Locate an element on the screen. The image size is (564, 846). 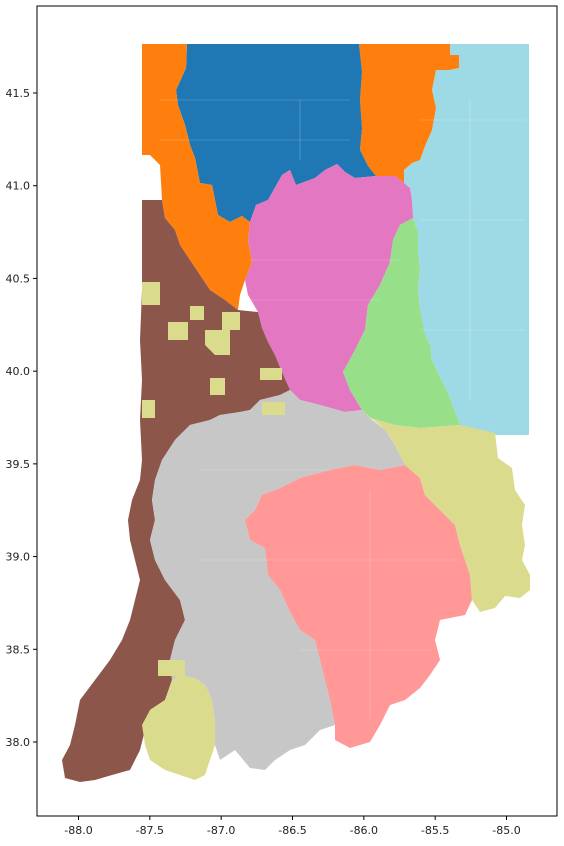
district-lightblue is located at coordinates (466, 239).